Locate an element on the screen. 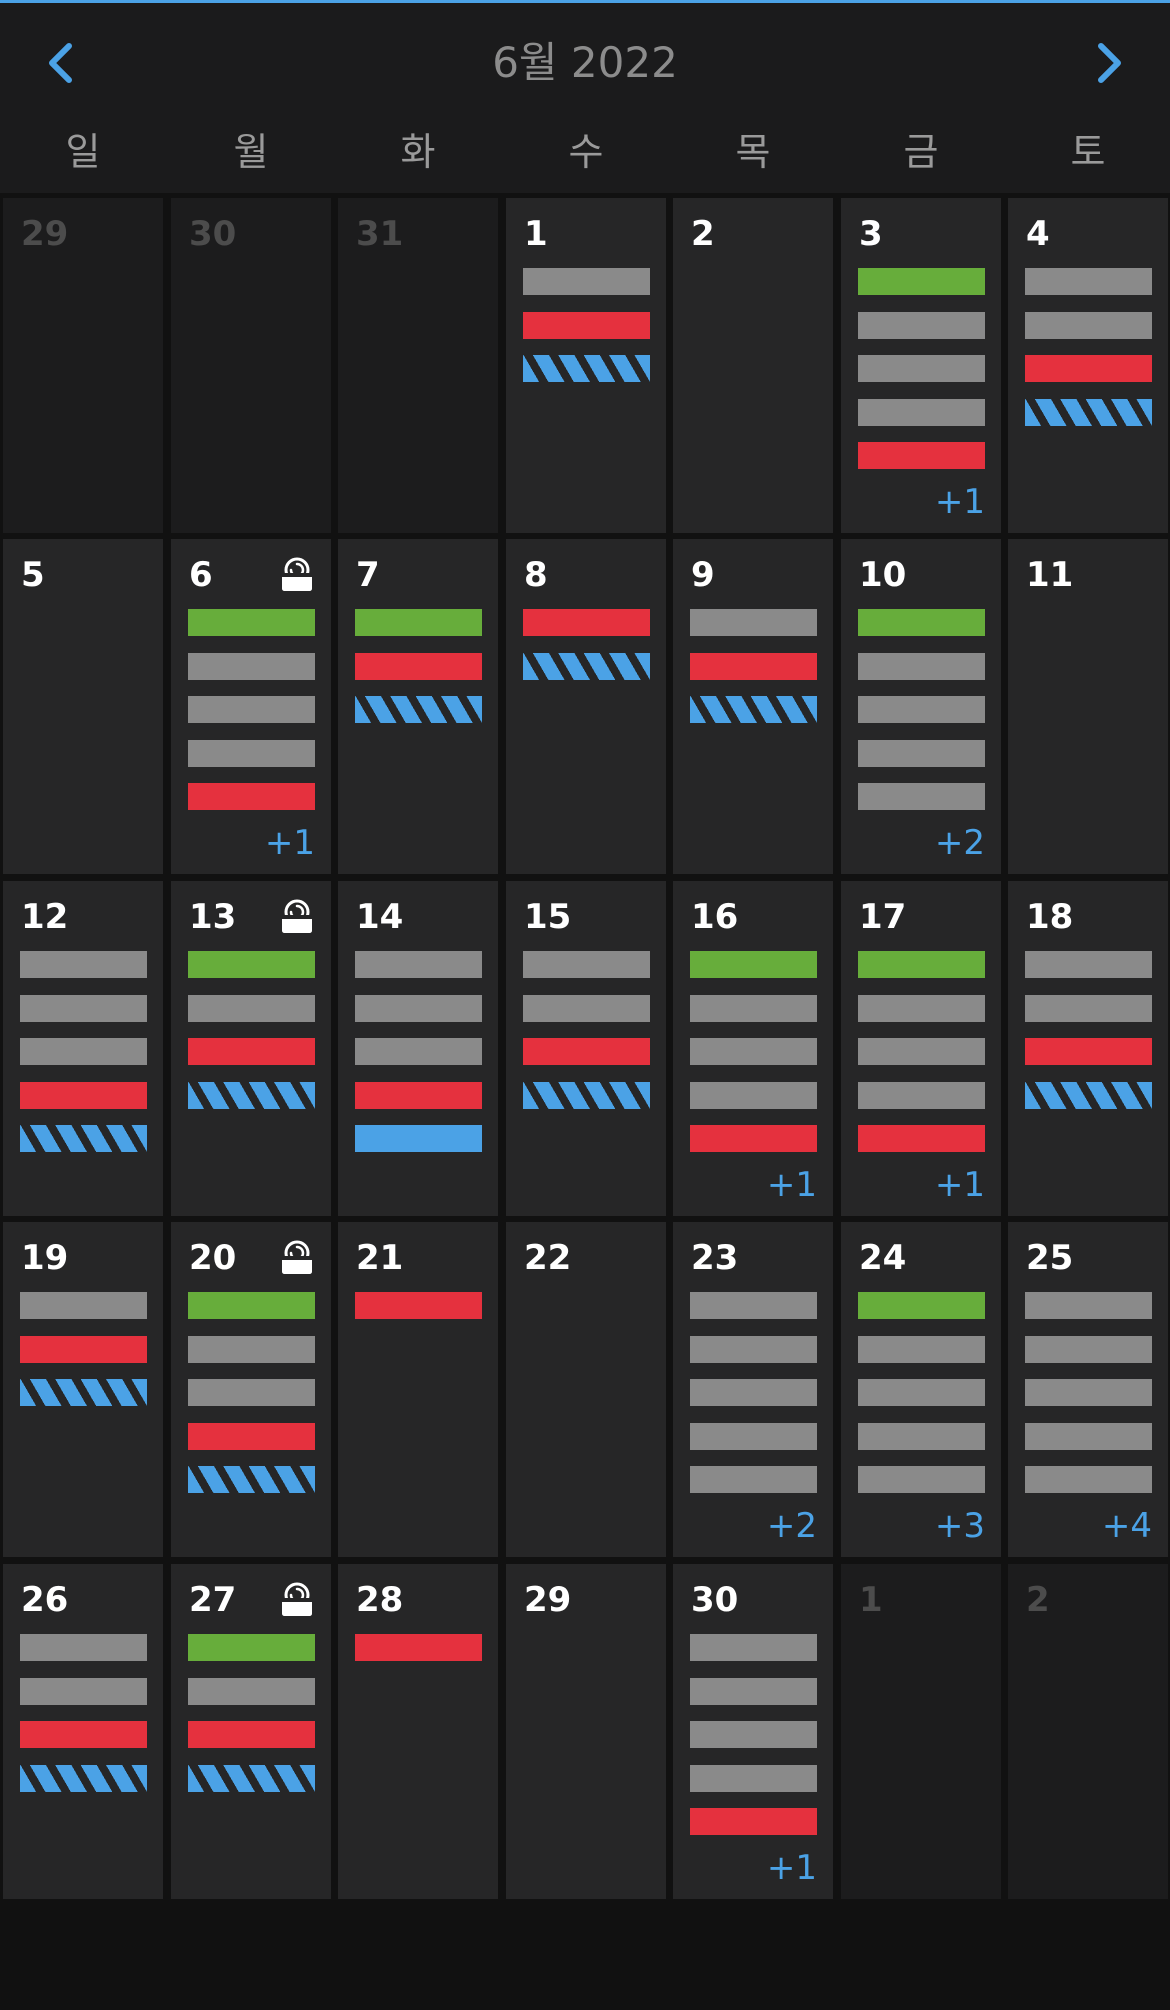 Image resolution: width=1170 pixels, height=2010 pixels. day-cell: 16 +1 is located at coordinates (753, 1048).